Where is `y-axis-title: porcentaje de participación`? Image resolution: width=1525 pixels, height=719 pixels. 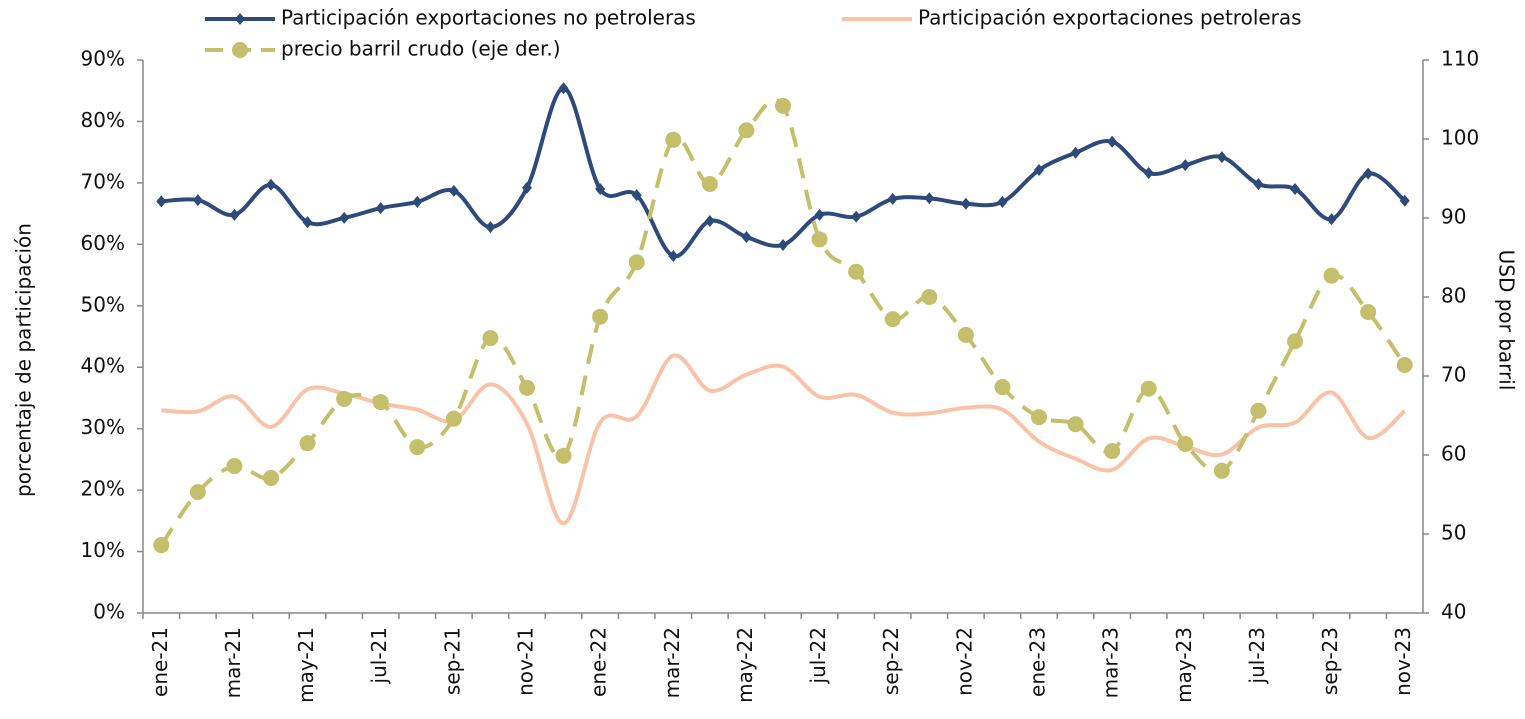 y-axis-title: porcentaje de participación is located at coordinates (24, 360).